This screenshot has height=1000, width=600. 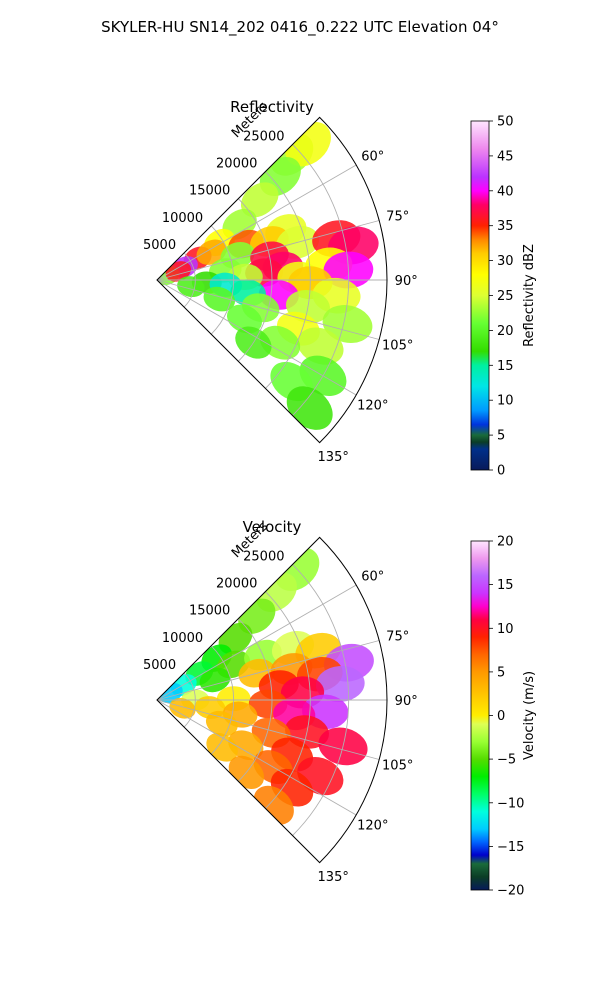 What do you see at coordinates (510, 803) in the screenshot?
I see `colorbar-tick-label: −10` at bounding box center [510, 803].